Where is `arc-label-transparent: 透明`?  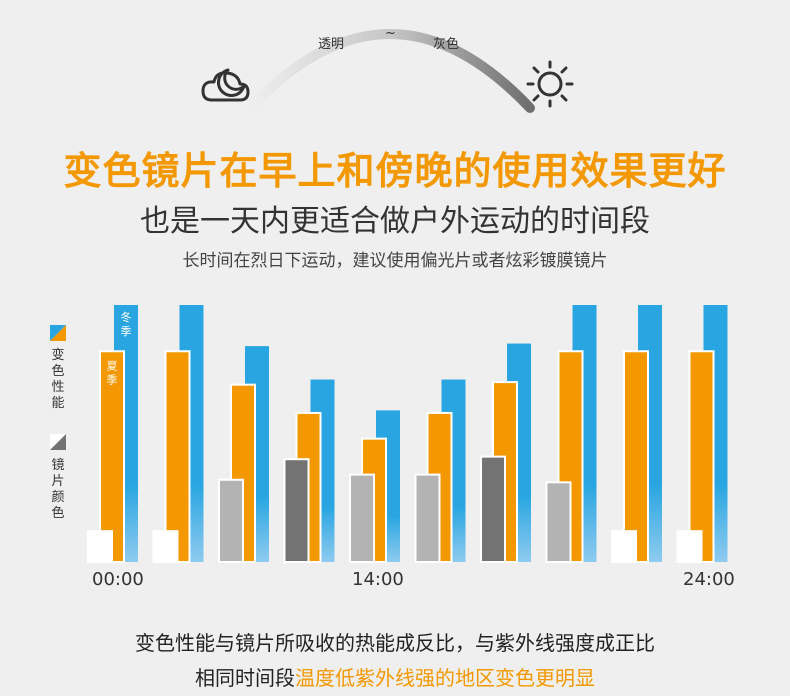
arc-label-transparent: 透明 is located at coordinates (331, 44).